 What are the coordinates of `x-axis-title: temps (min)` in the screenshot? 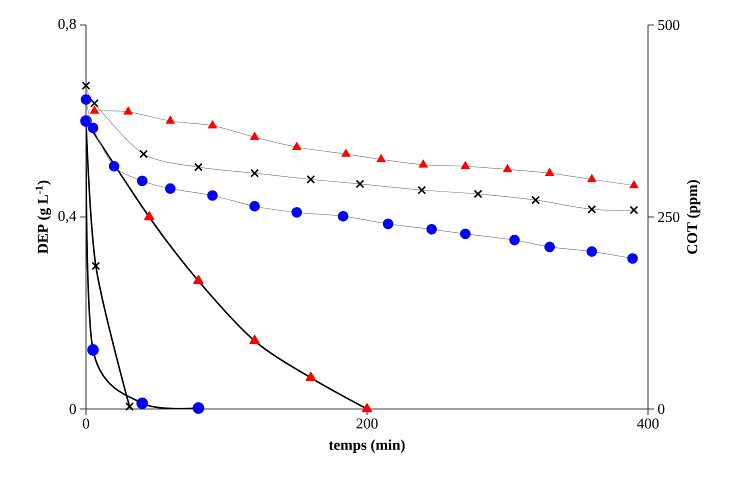 It's located at (366, 446).